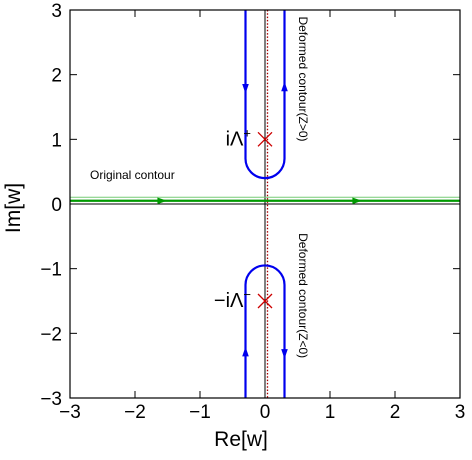 This screenshot has width=472, height=460. I want to click on x-tick-label-5: 2, so click(395, 412).